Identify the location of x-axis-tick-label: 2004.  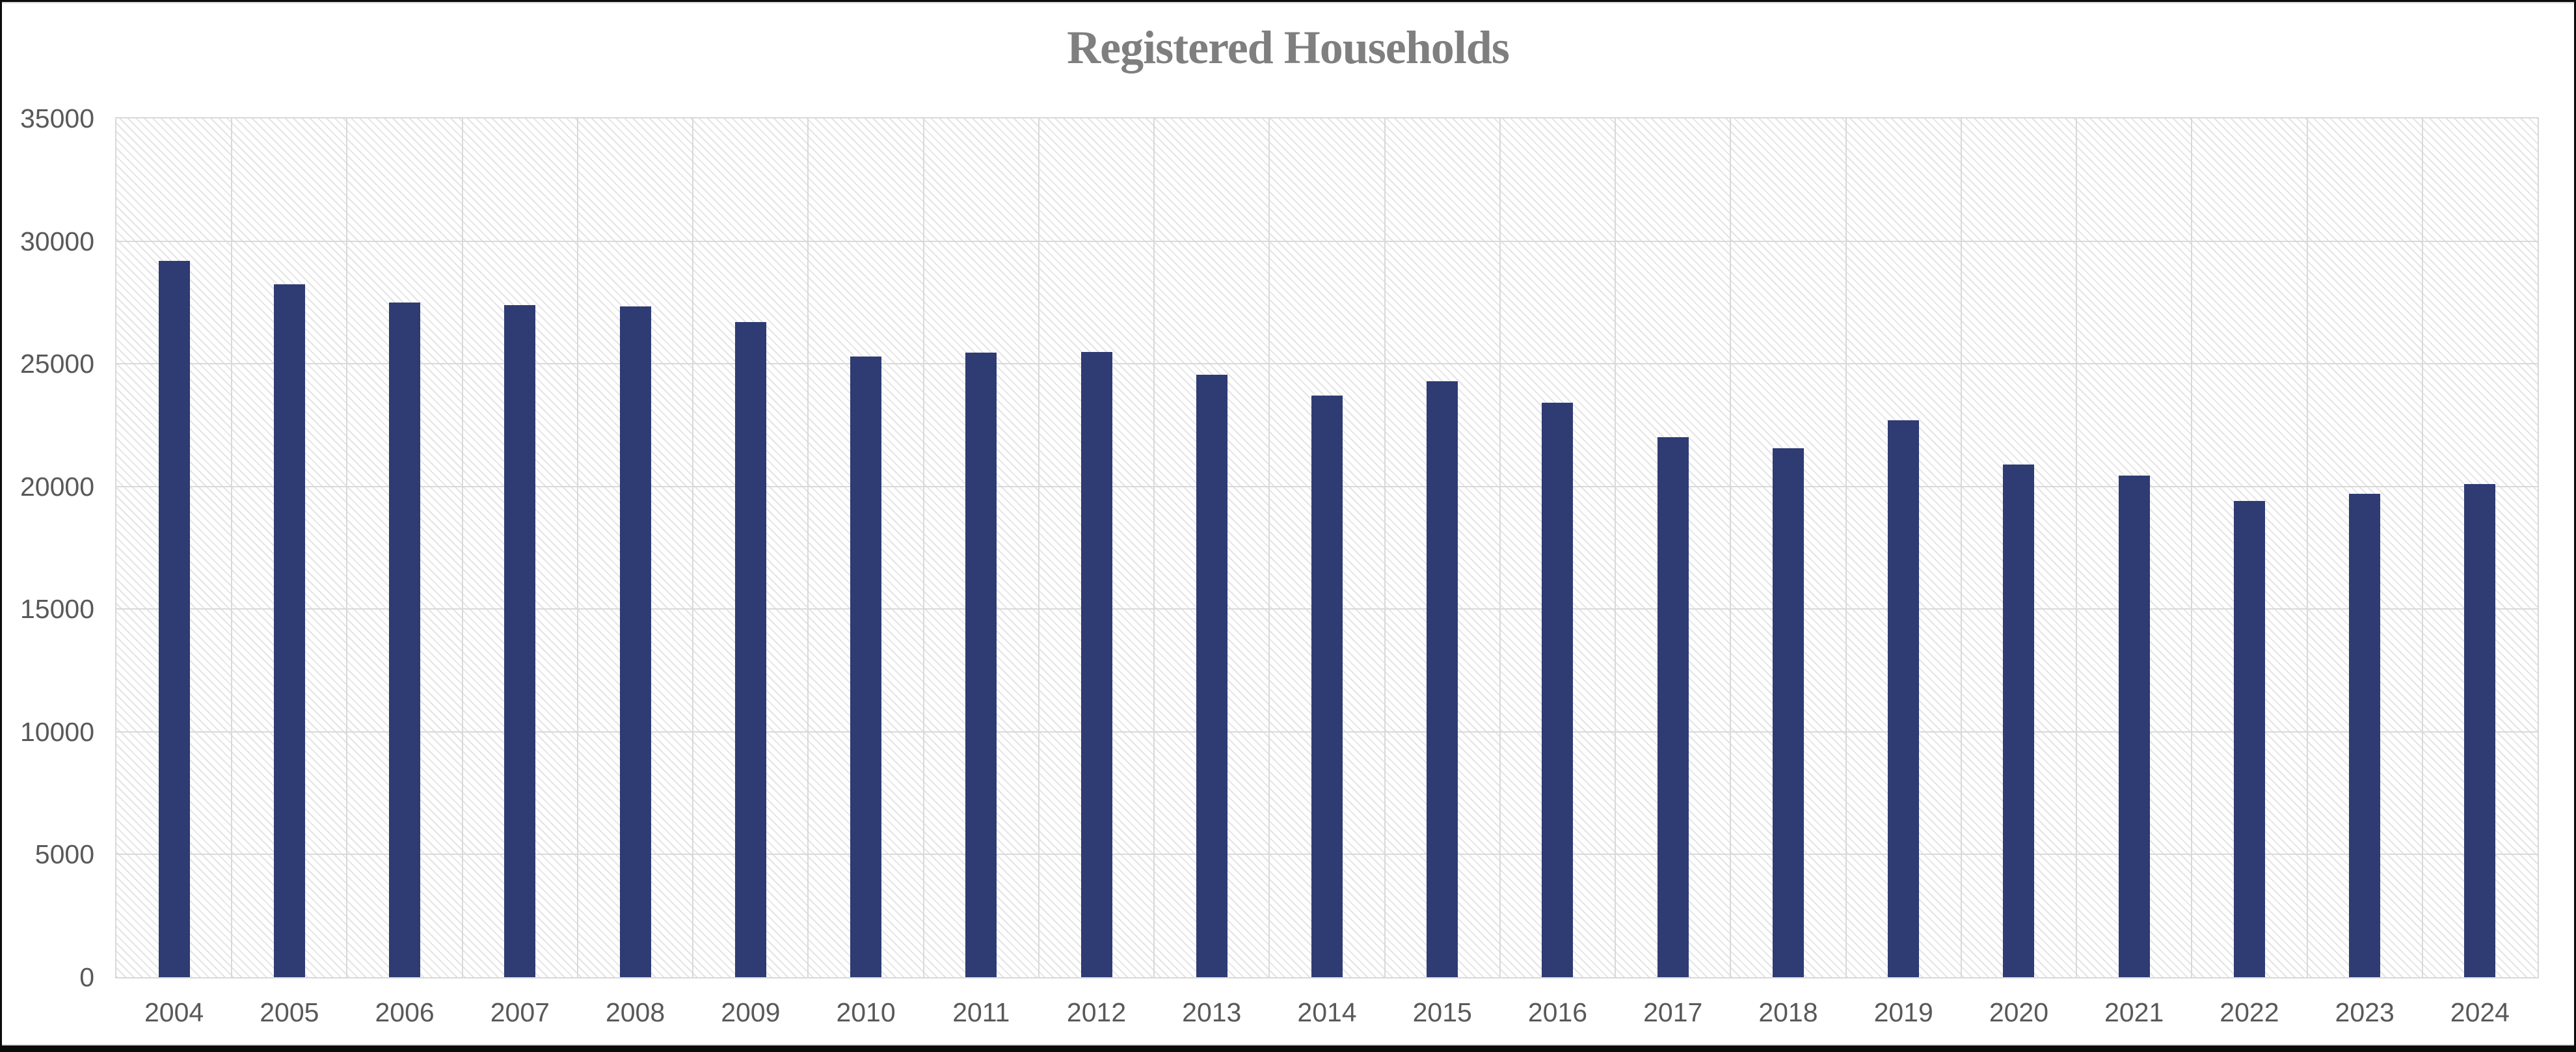
(174, 1012).